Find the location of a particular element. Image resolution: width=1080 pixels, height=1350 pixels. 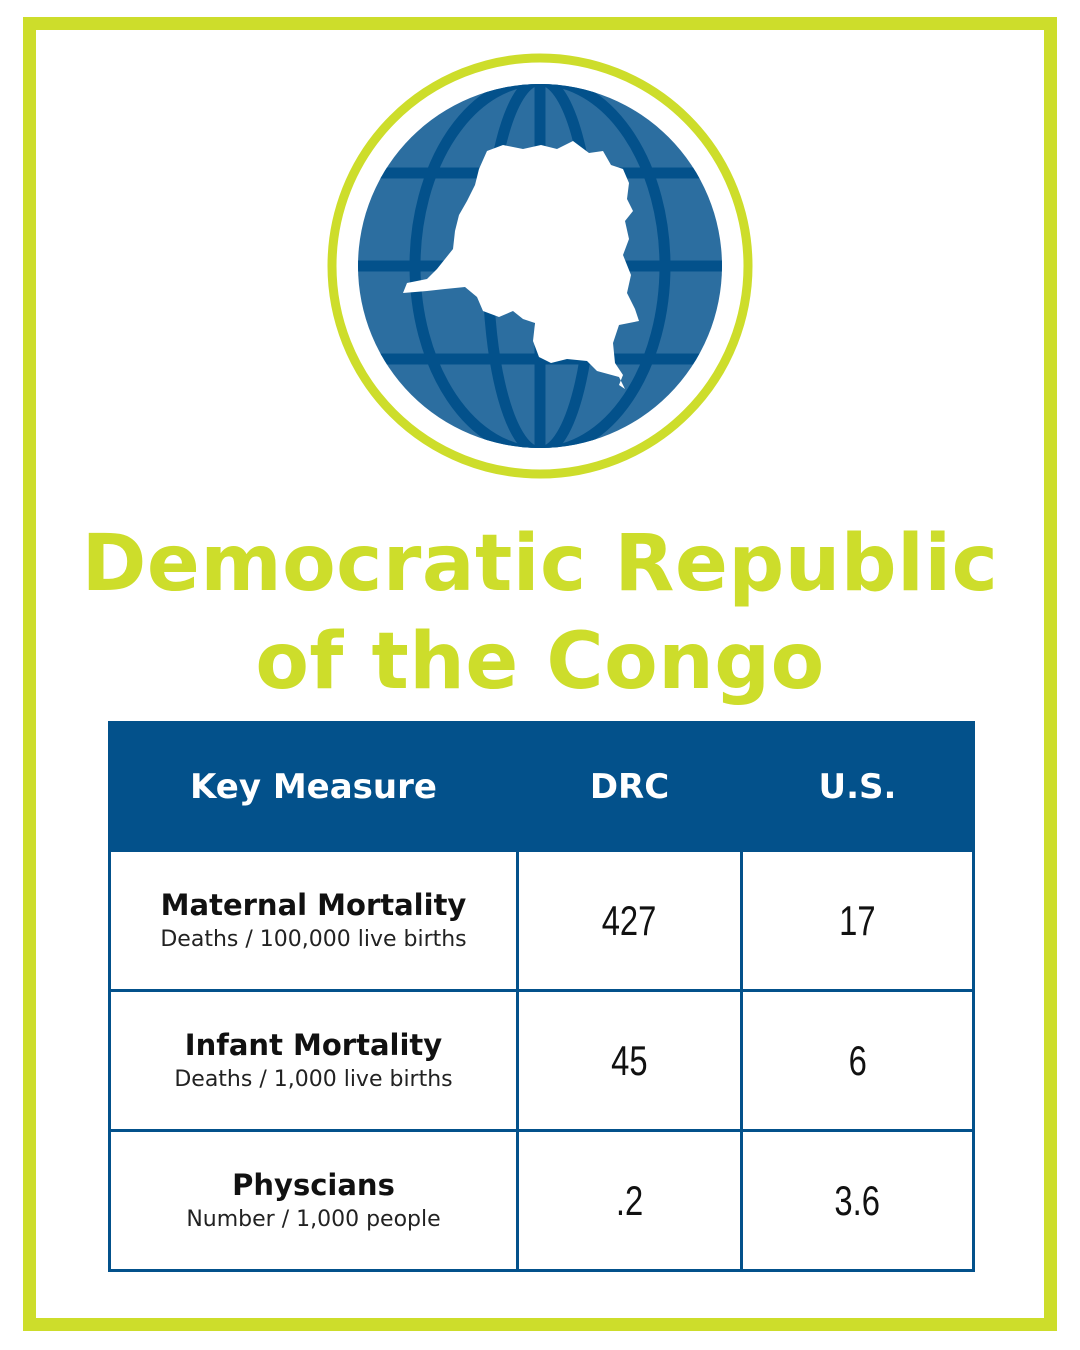

us-value-cell: 17 is located at coordinates (857, 920).